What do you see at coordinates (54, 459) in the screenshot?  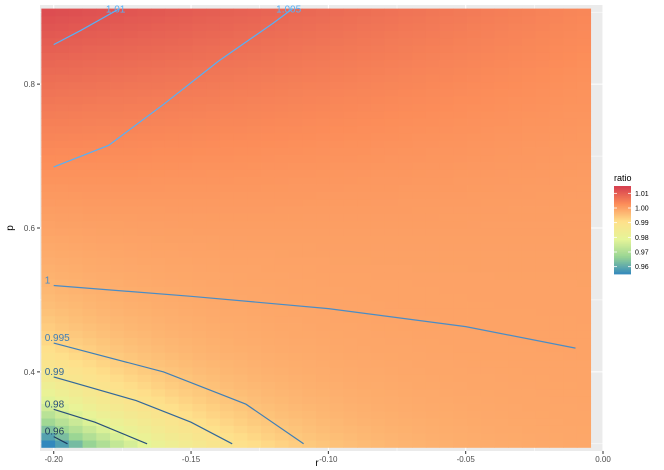 I see `x-tick-label: -0.20` at bounding box center [54, 459].